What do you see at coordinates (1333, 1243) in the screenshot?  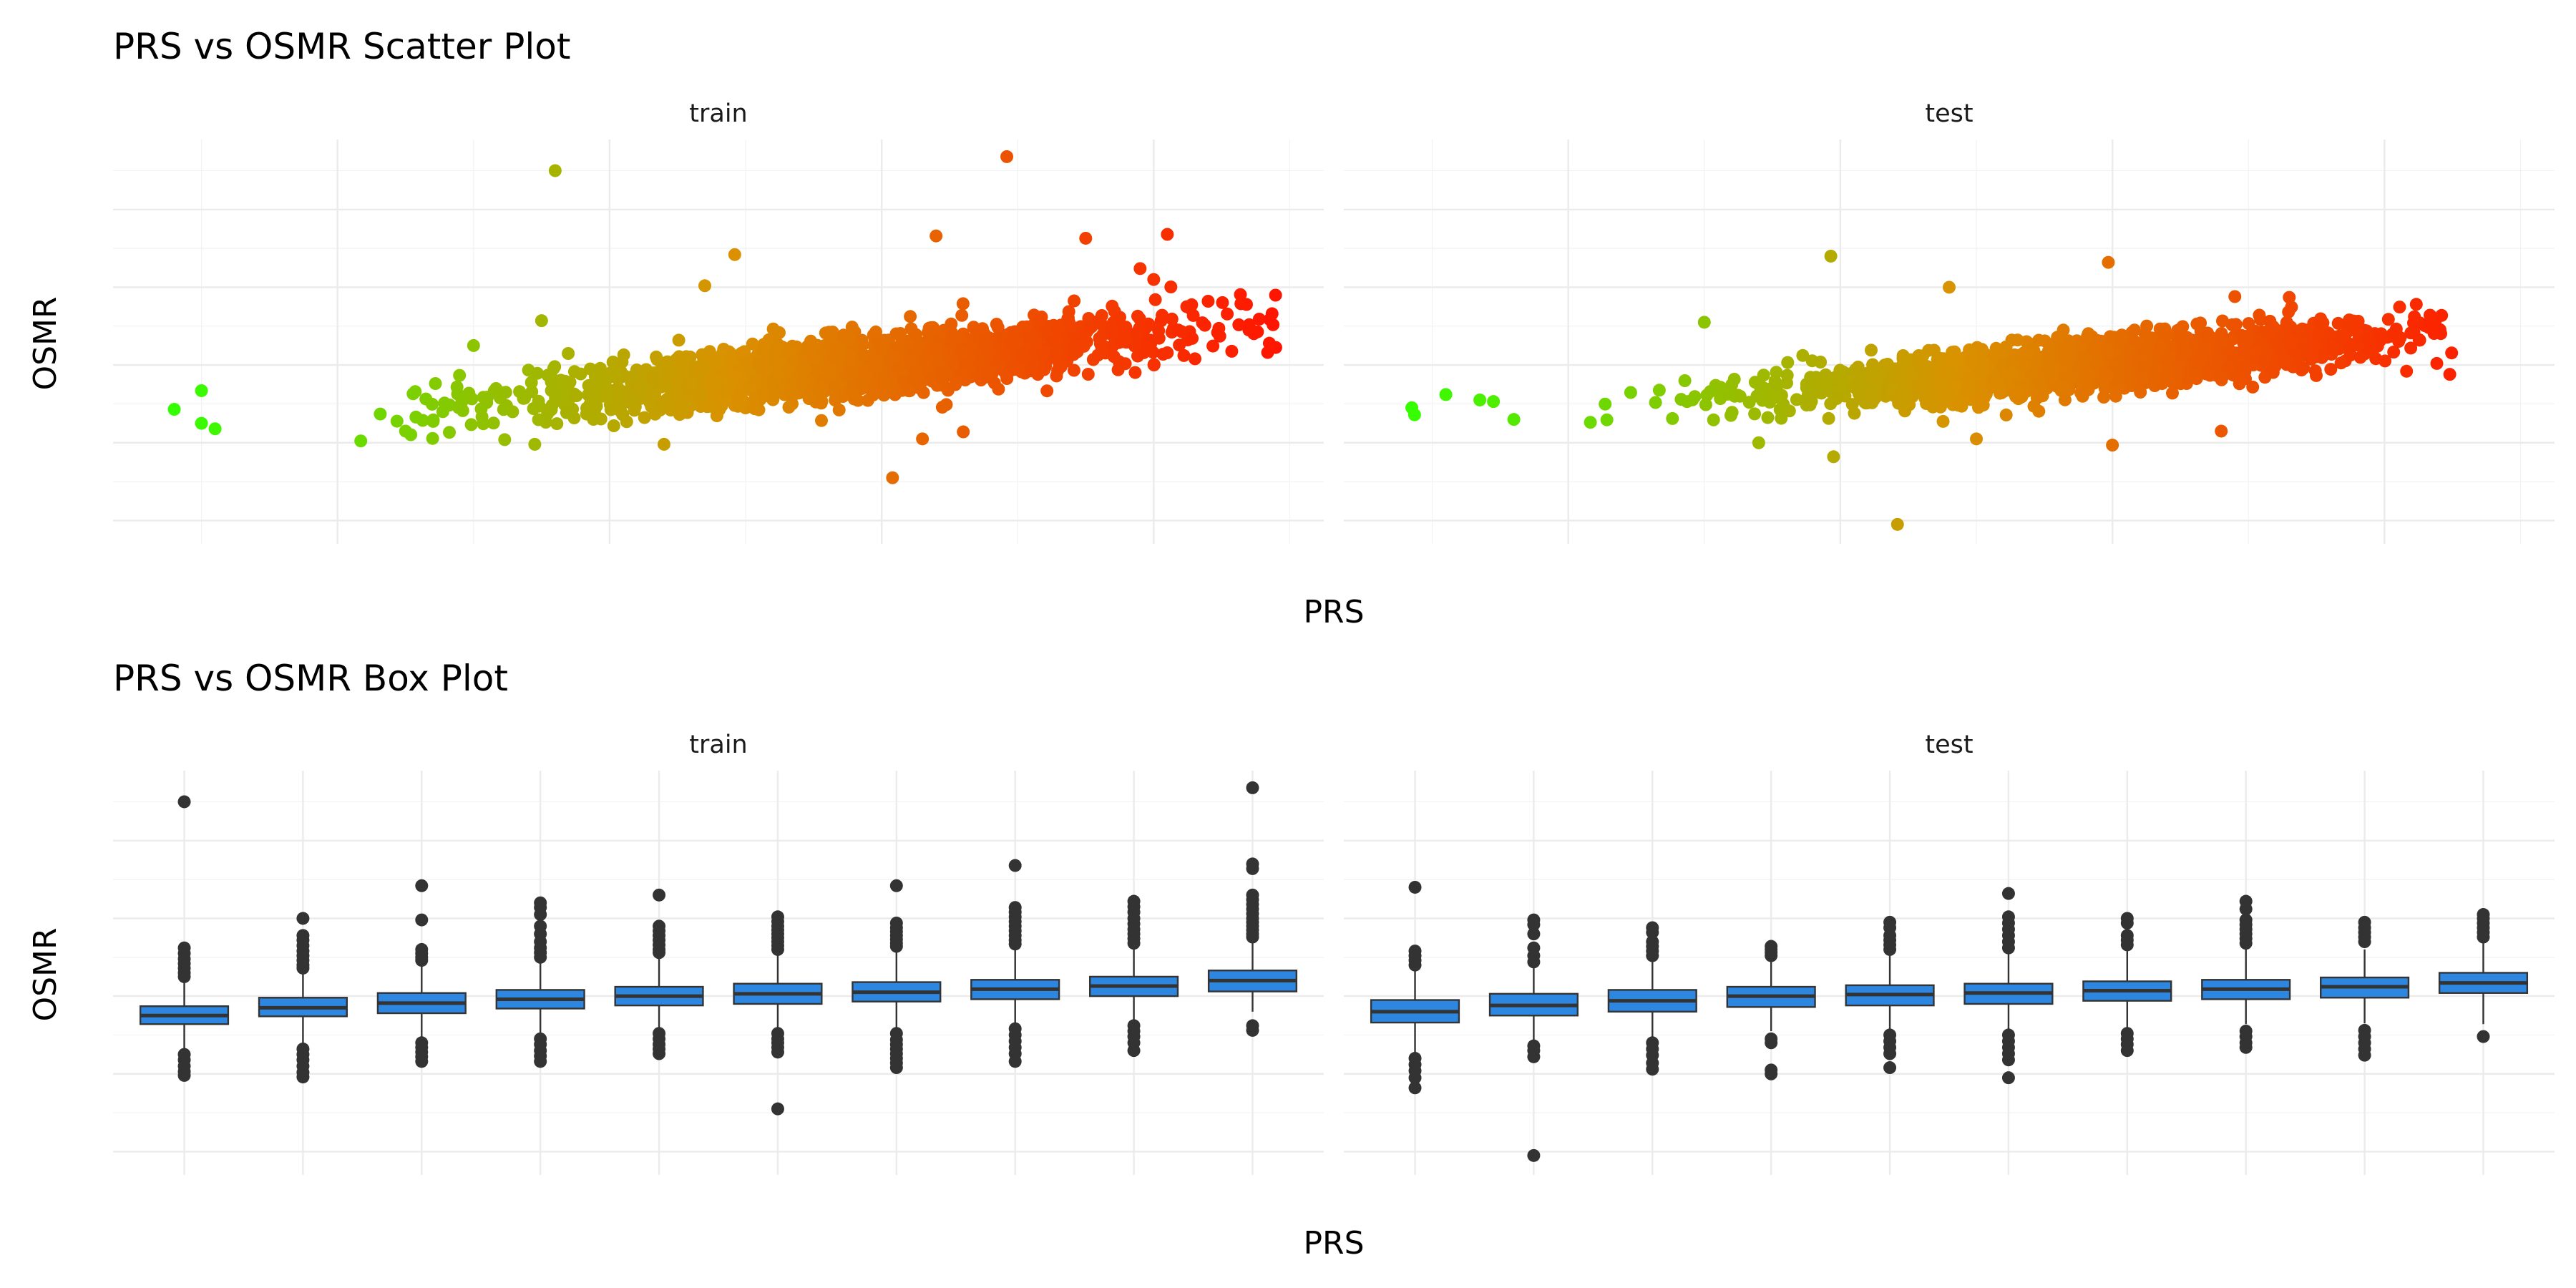 I see `box-x-axis-title: PRS` at bounding box center [1333, 1243].